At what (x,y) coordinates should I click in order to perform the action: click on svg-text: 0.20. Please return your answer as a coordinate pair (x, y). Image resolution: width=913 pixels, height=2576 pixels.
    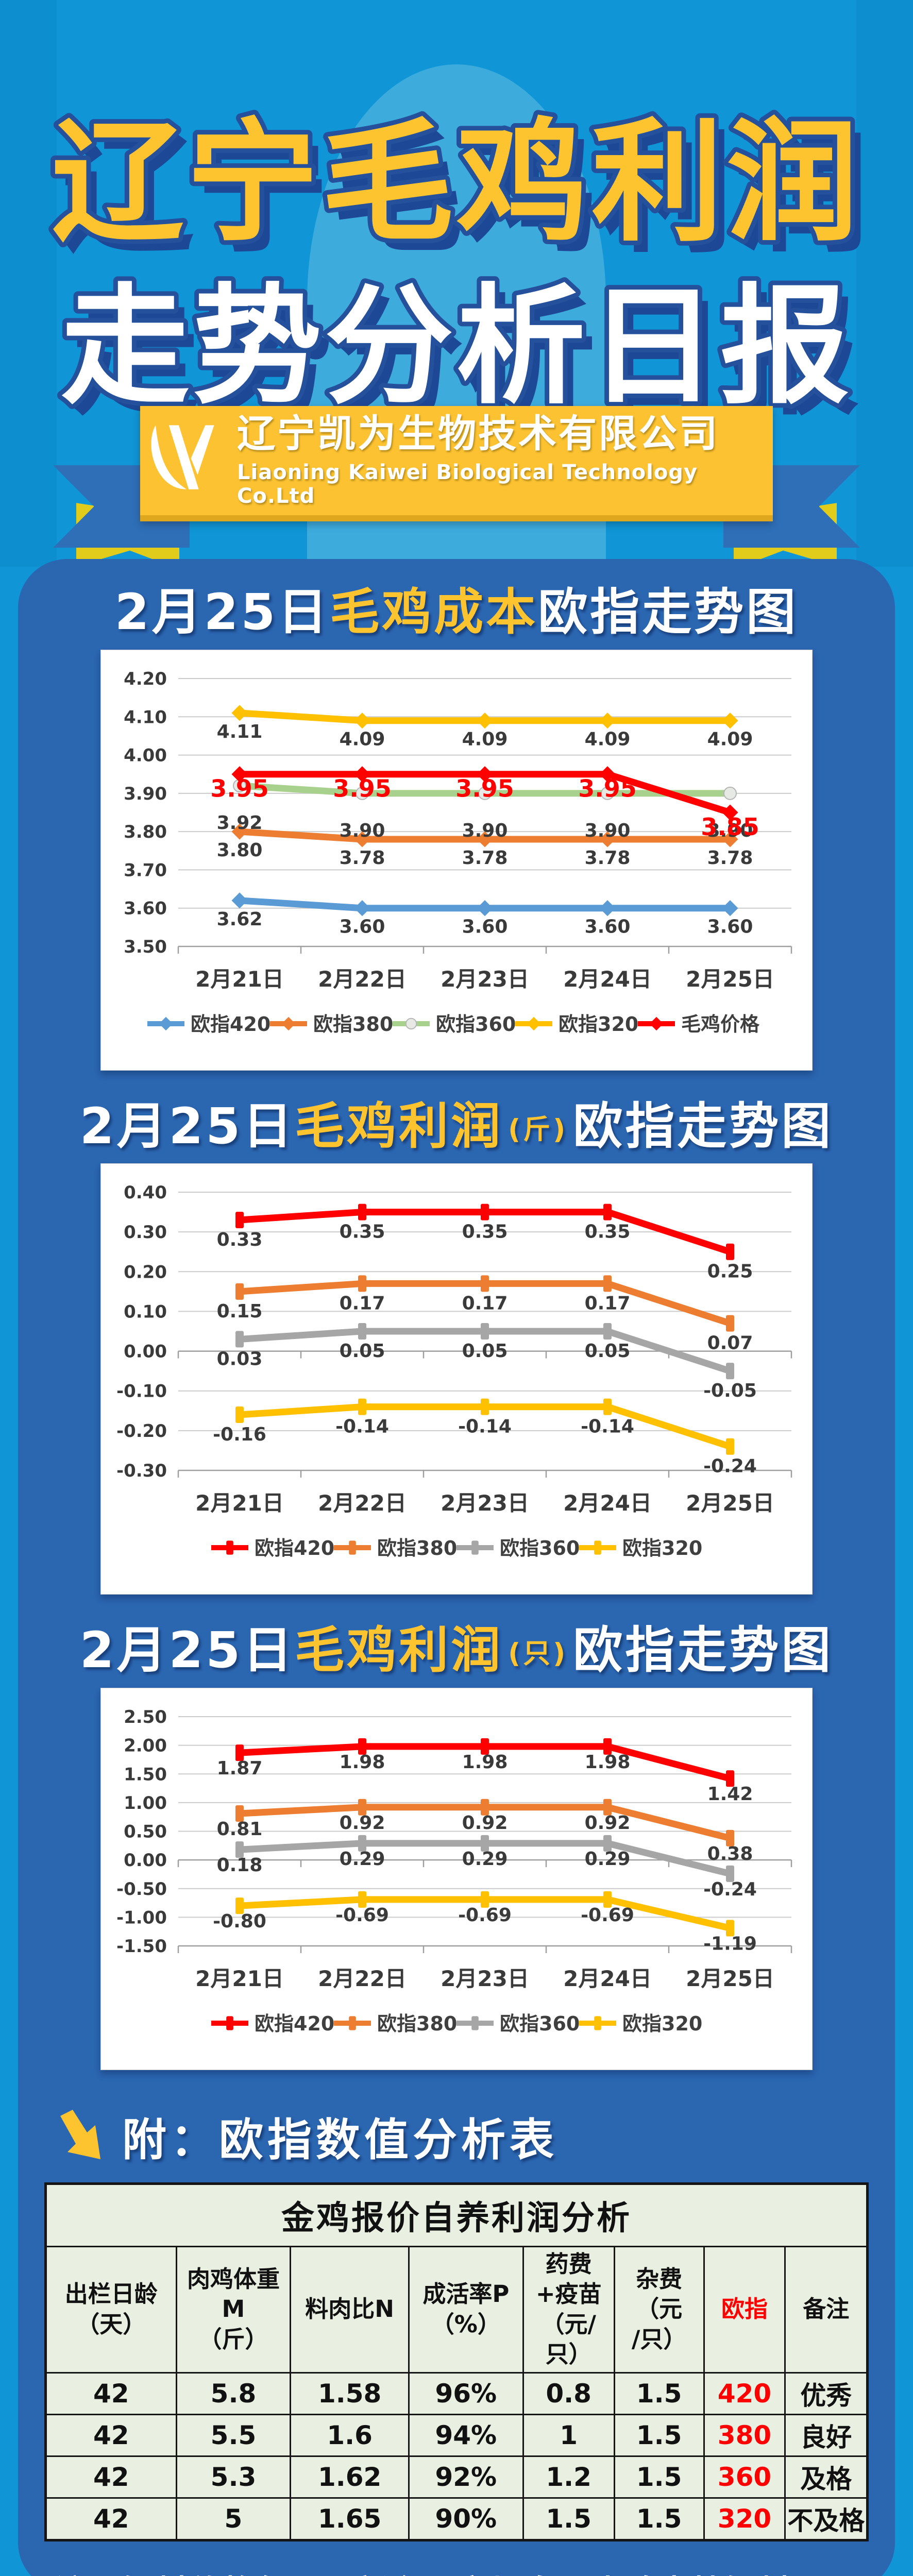
    Looking at the image, I should click on (146, 1272).